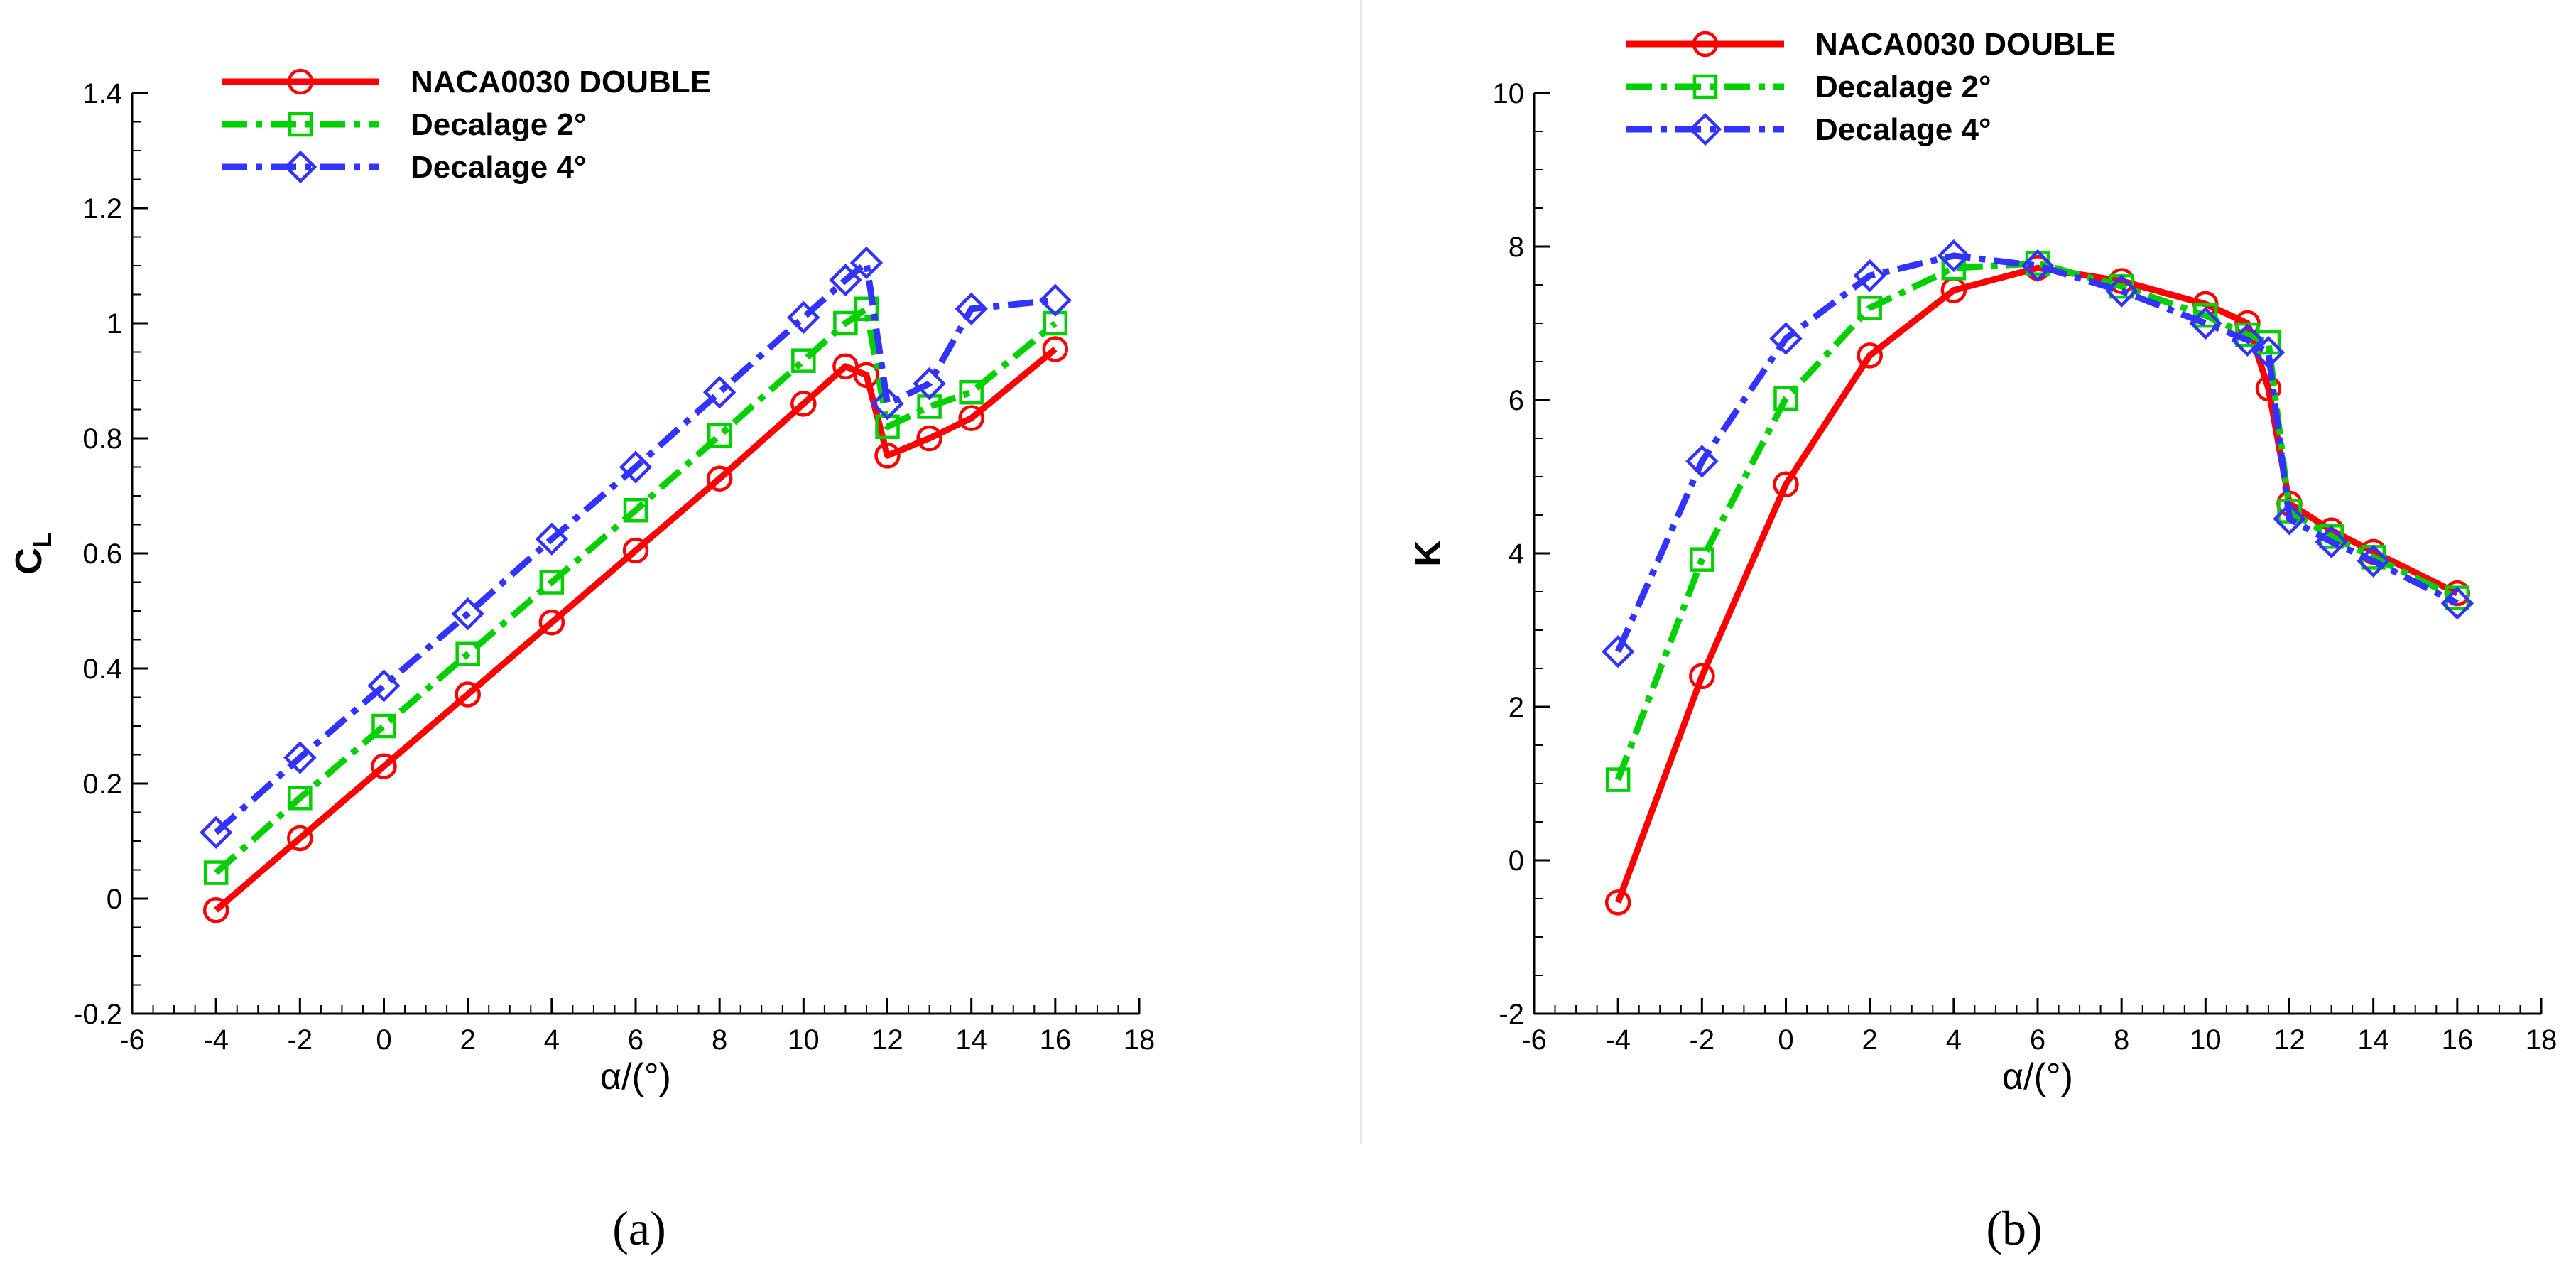  I want to click on subcaption: (b), so click(2014, 1228).